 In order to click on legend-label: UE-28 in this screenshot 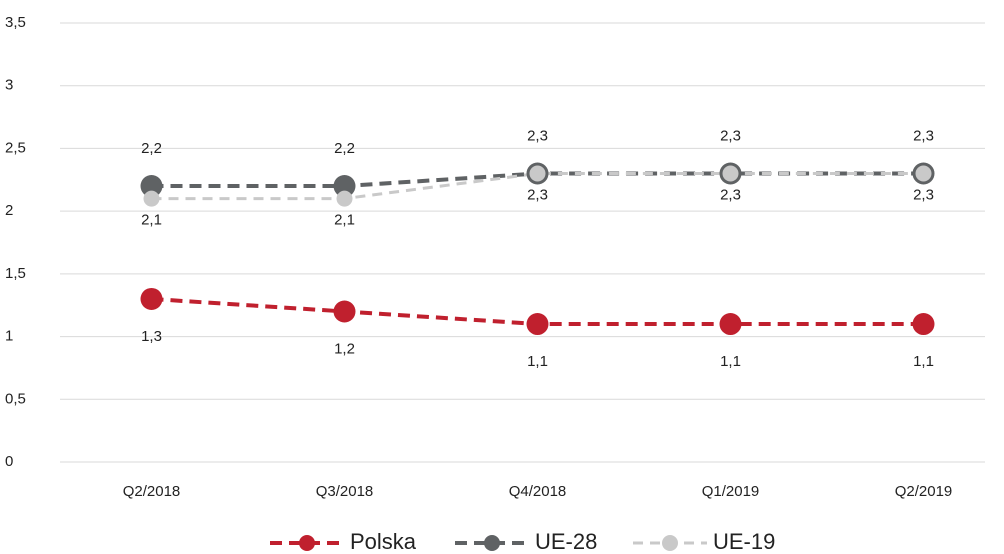, I will do `click(566, 541)`.